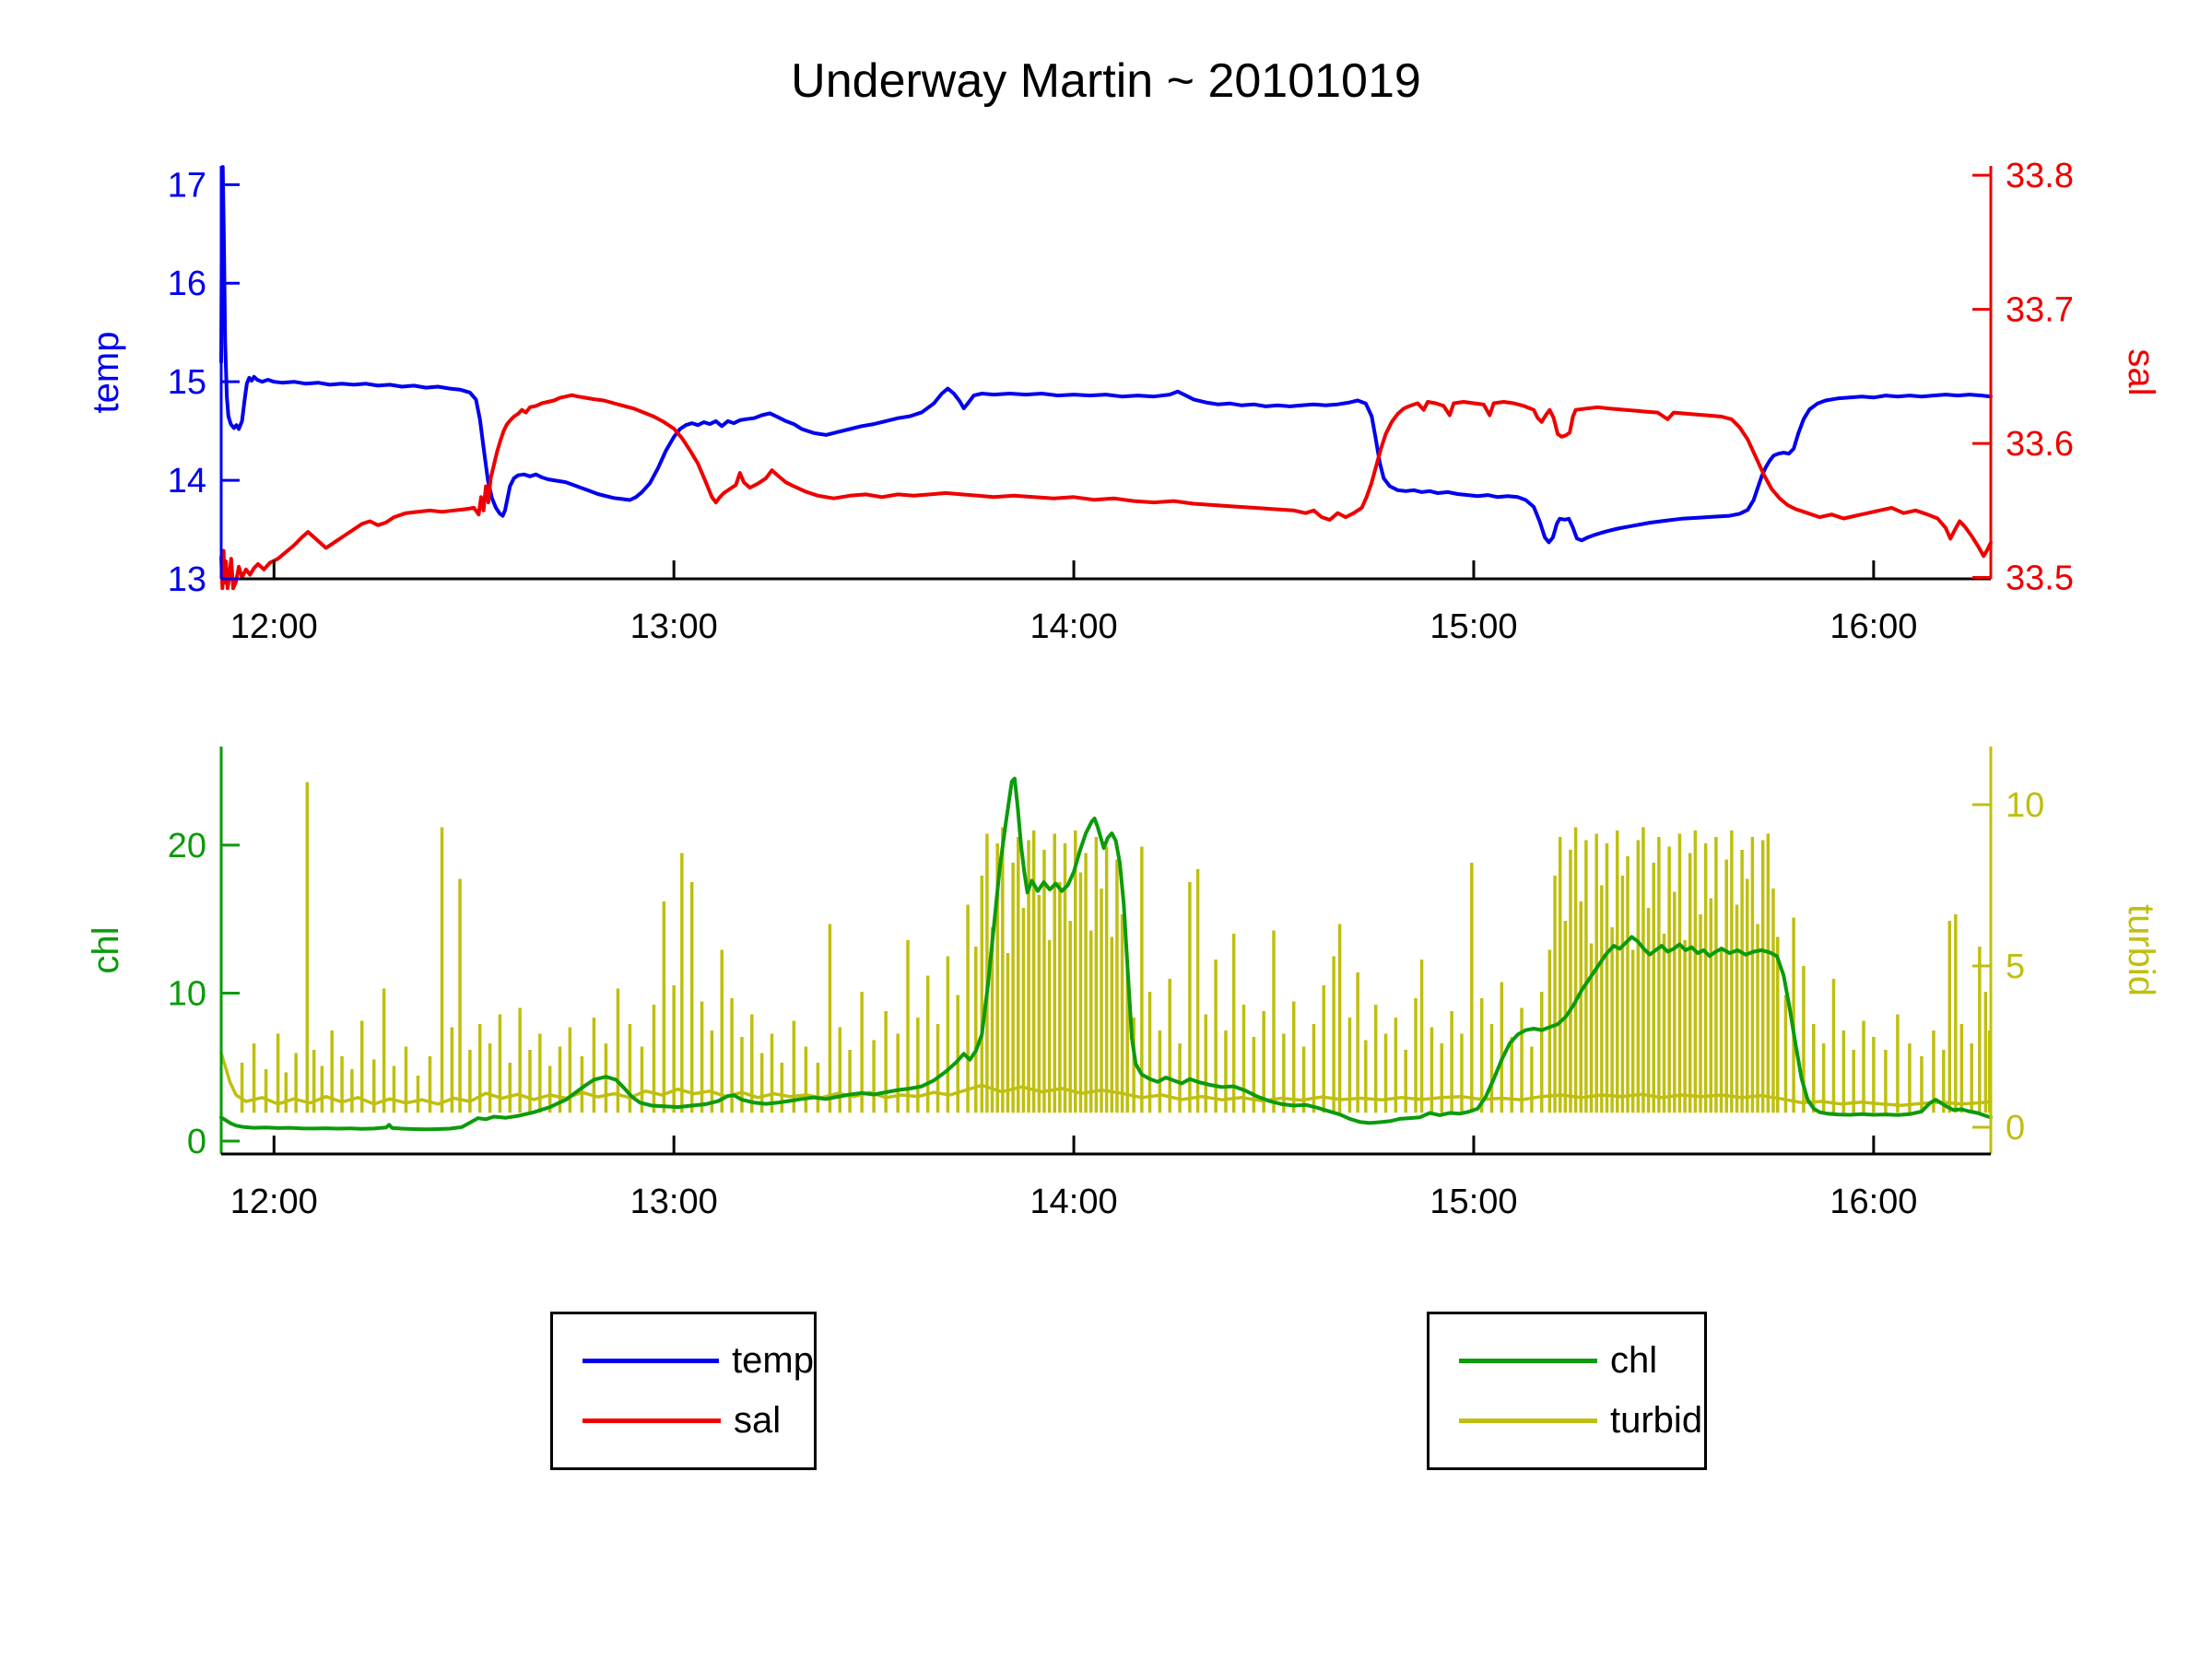  I want to click on right-tick-label: 33.6, so click(2040, 444).